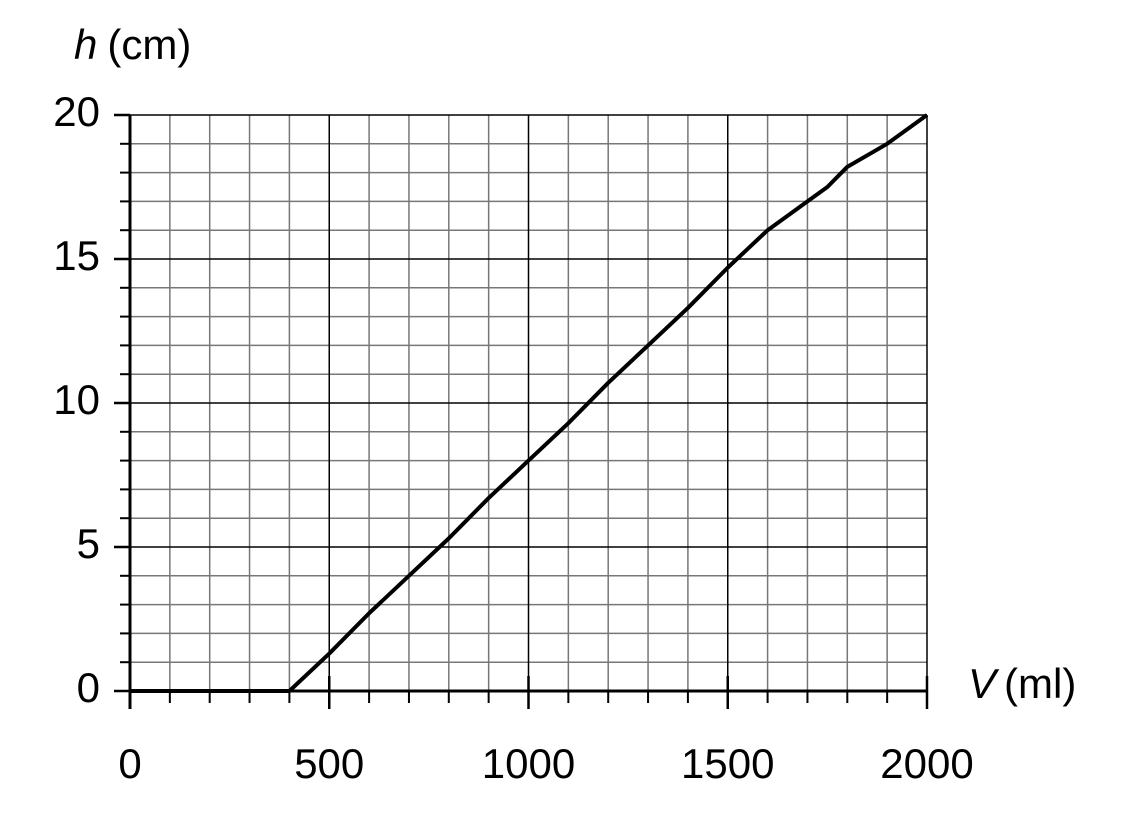 The height and width of the screenshot is (822, 1125). I want to click on x-label-symbol: V, so click(984, 683).